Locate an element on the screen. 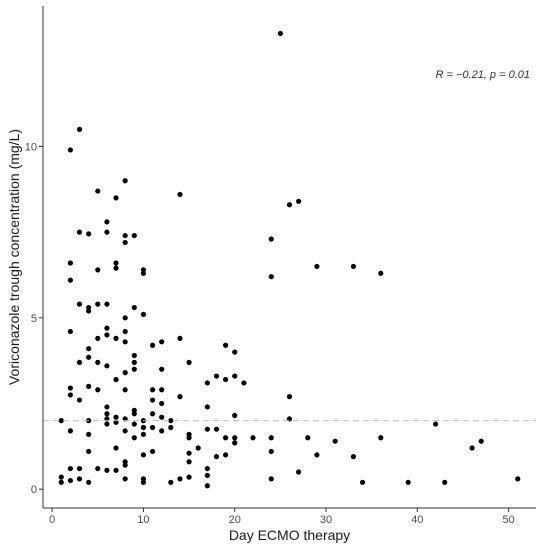 The width and height of the screenshot is (550, 547). x-tick-label: 0 is located at coordinates (52, 520).